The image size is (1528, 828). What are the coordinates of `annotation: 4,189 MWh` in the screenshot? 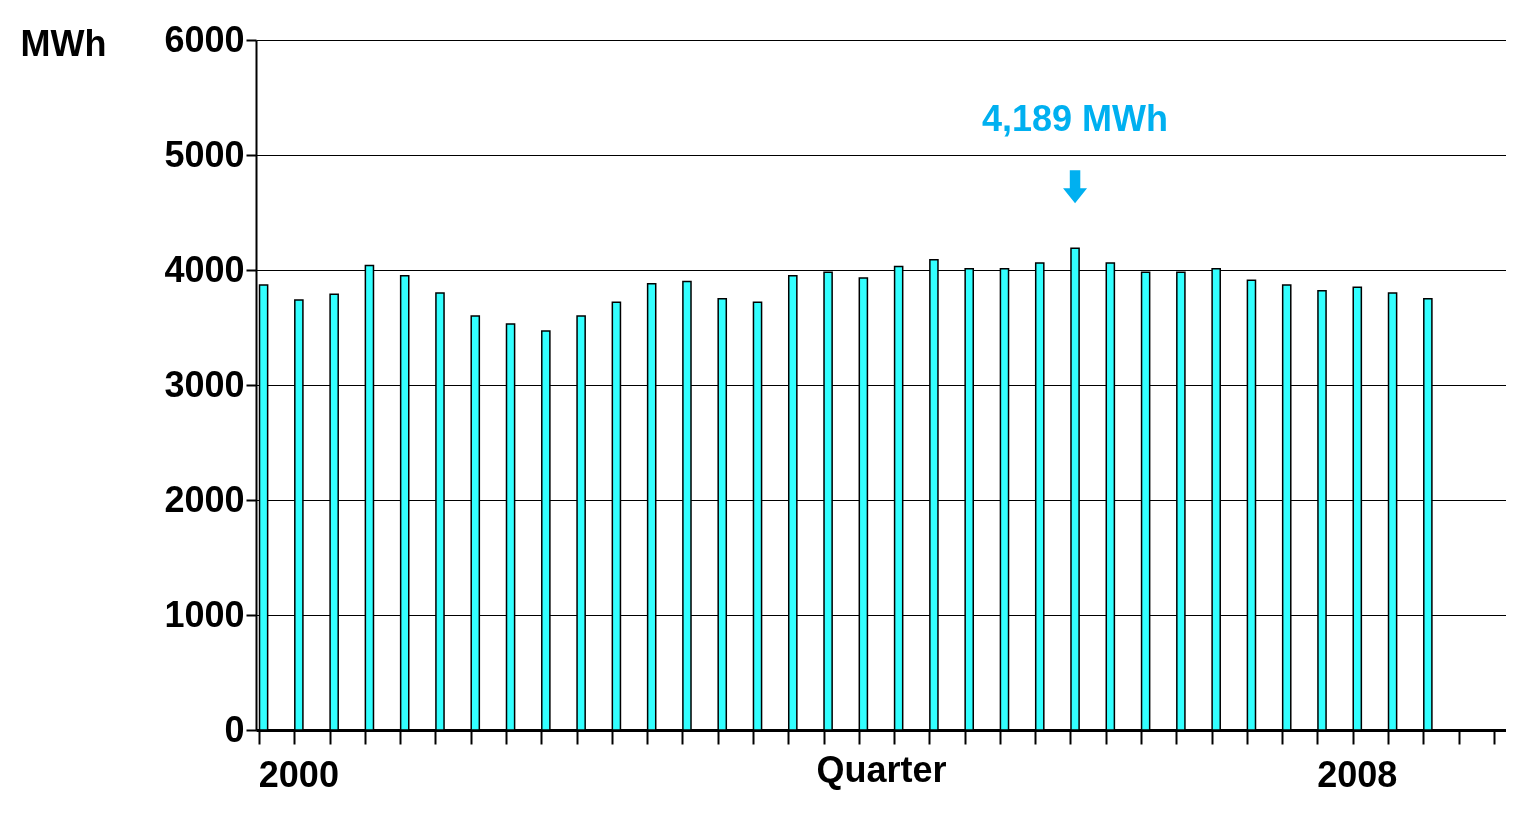 It's located at (1075, 119).